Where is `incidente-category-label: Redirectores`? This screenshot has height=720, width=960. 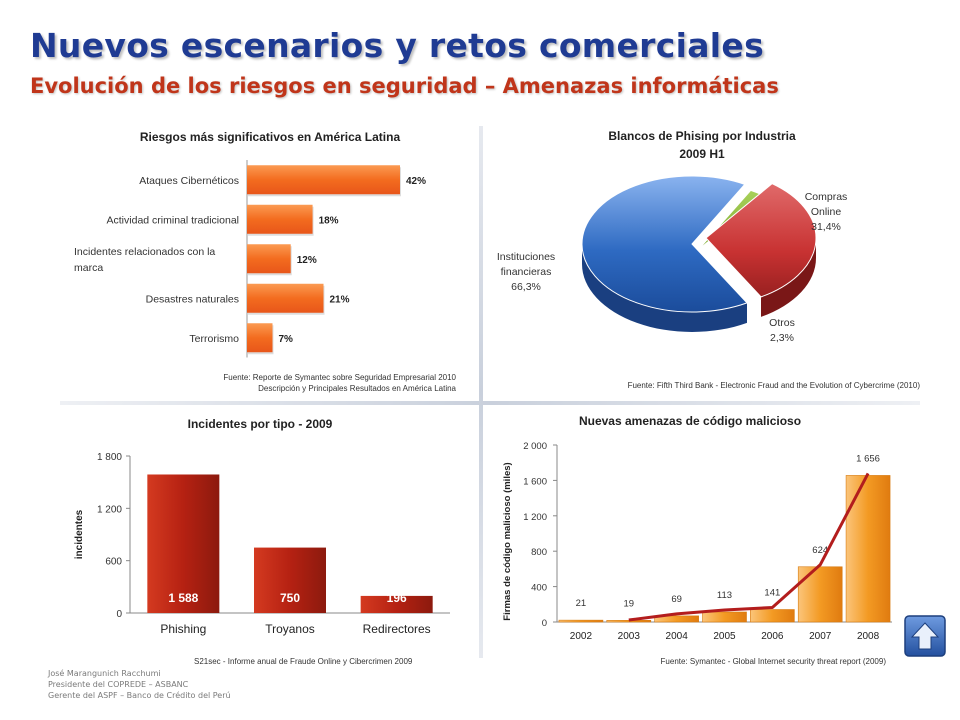
incidente-category-label: Redirectores is located at coordinates (397, 629).